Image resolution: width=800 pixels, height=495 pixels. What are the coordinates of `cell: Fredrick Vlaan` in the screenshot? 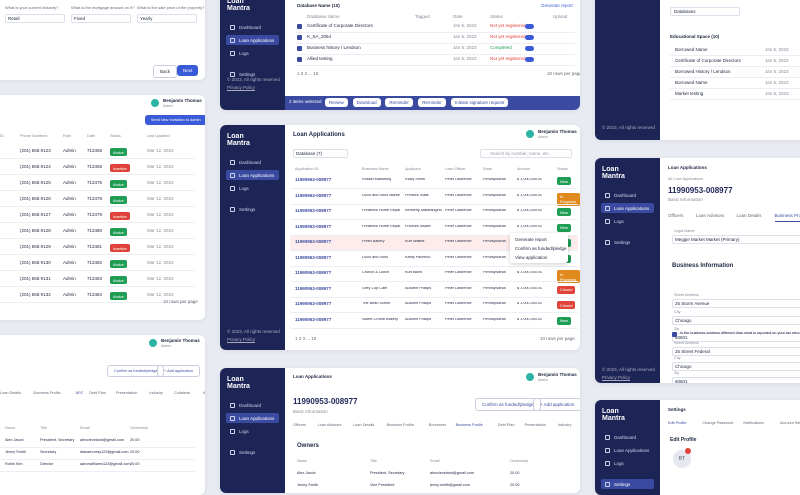 It's located at (417, 196).